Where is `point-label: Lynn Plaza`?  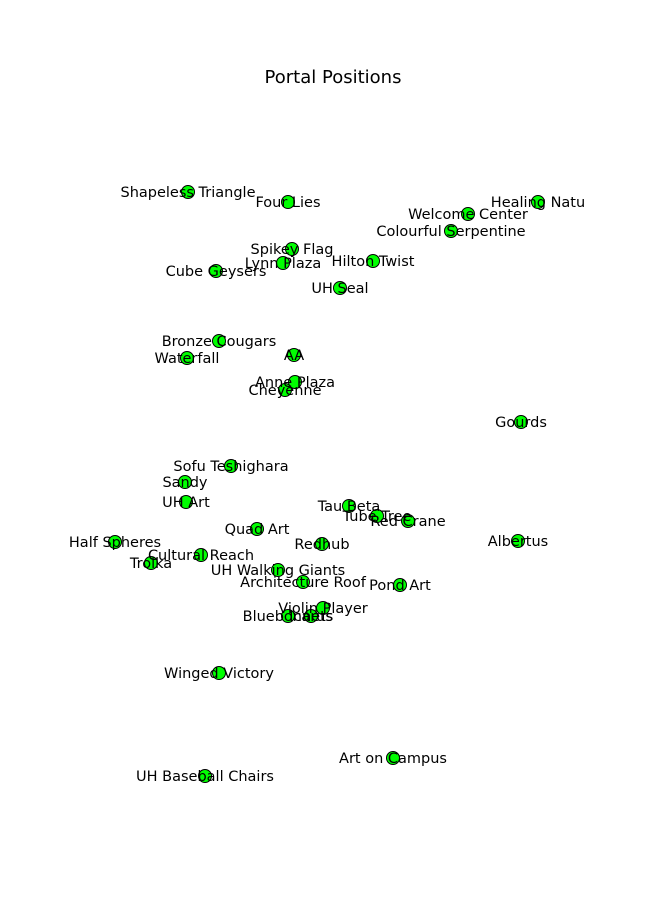
point-label: Lynn Plaza is located at coordinates (283, 264).